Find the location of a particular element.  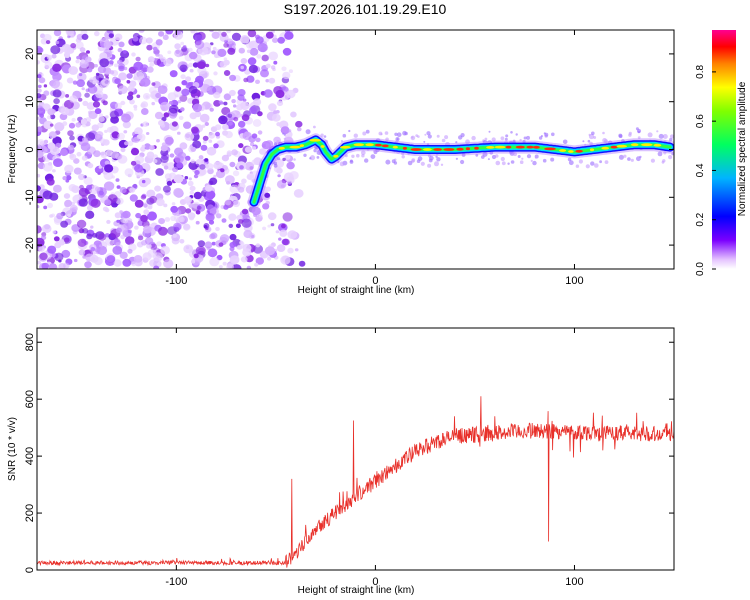

y-tick-label: 0 is located at coordinates (30, 149).